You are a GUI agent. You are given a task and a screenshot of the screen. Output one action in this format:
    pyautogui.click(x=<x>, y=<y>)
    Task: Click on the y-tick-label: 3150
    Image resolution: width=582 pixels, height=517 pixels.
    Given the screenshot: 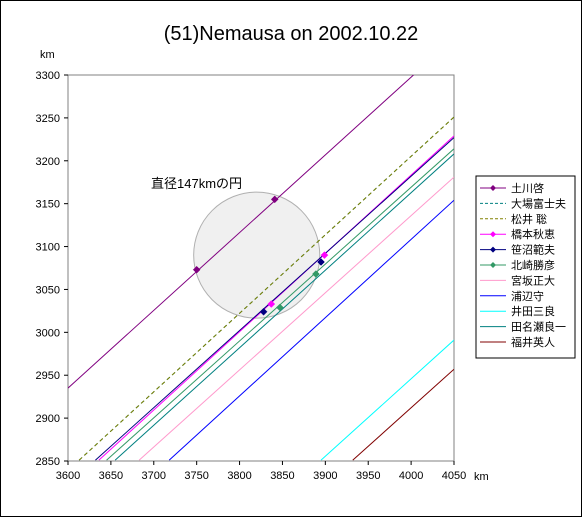 What is the action you would take?
    pyautogui.click(x=48, y=205)
    